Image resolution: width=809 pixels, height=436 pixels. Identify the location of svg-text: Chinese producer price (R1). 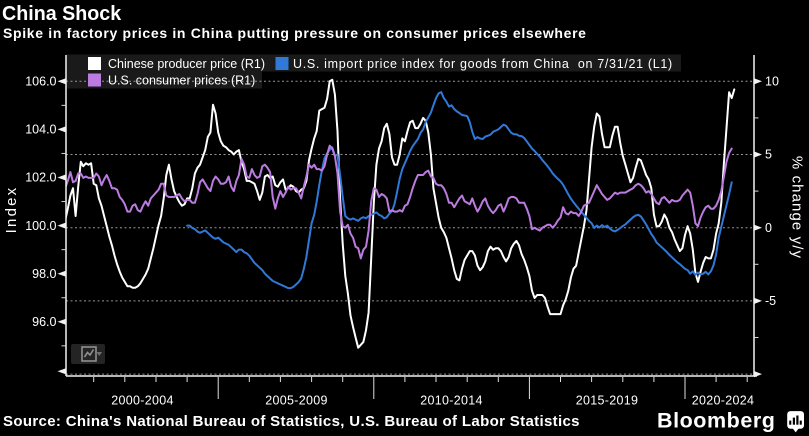
(186, 64).